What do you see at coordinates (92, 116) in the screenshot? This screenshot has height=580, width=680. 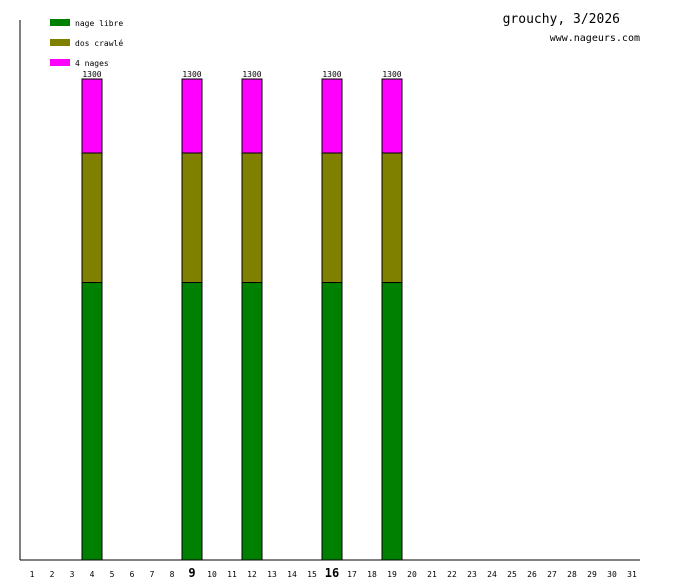 I see `bar-day-4-4-nages` at bounding box center [92, 116].